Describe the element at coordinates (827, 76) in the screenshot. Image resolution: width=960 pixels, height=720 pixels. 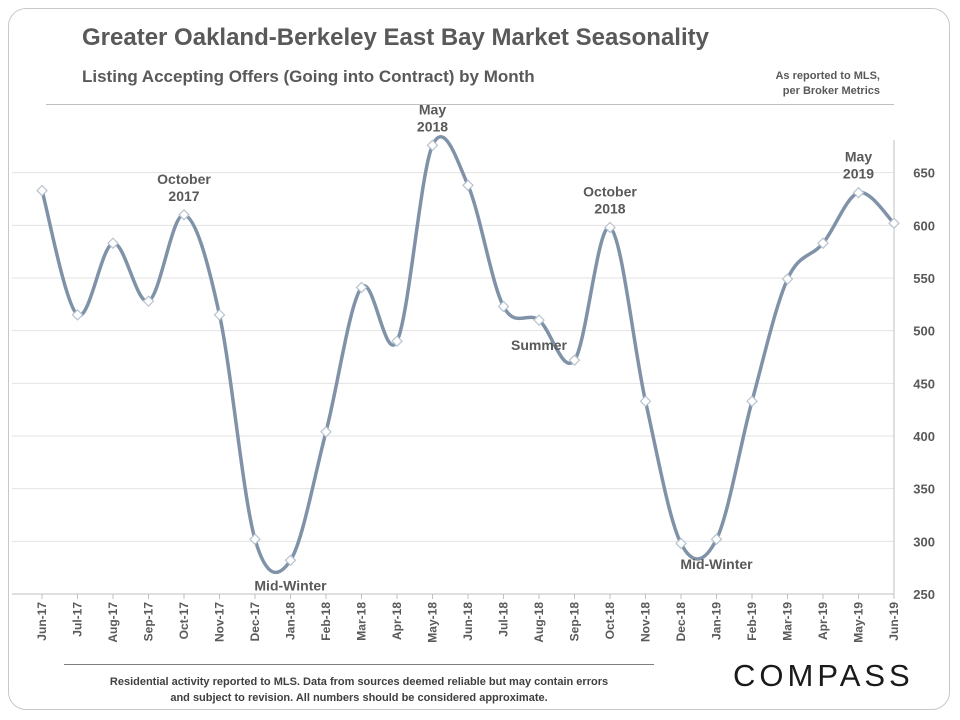
I see `source-note-line1: As reported to MLS,` at that location.